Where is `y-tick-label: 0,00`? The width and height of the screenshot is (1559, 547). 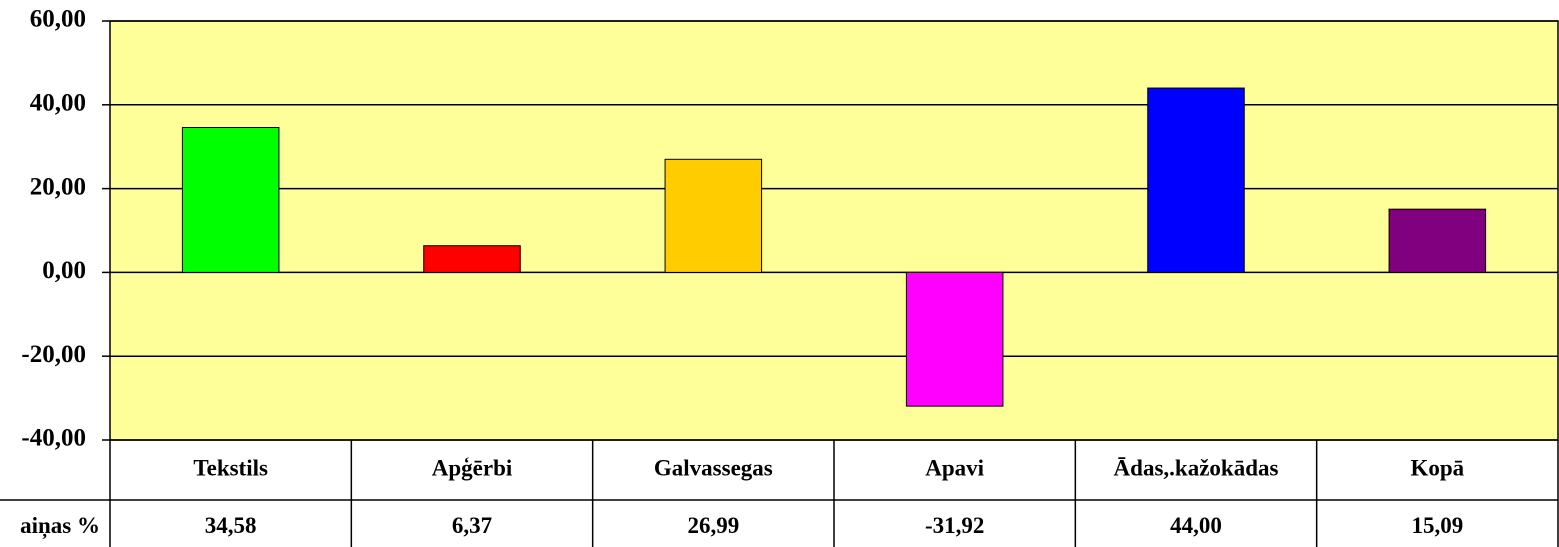
y-tick-label: 0,00 is located at coordinates (64, 270).